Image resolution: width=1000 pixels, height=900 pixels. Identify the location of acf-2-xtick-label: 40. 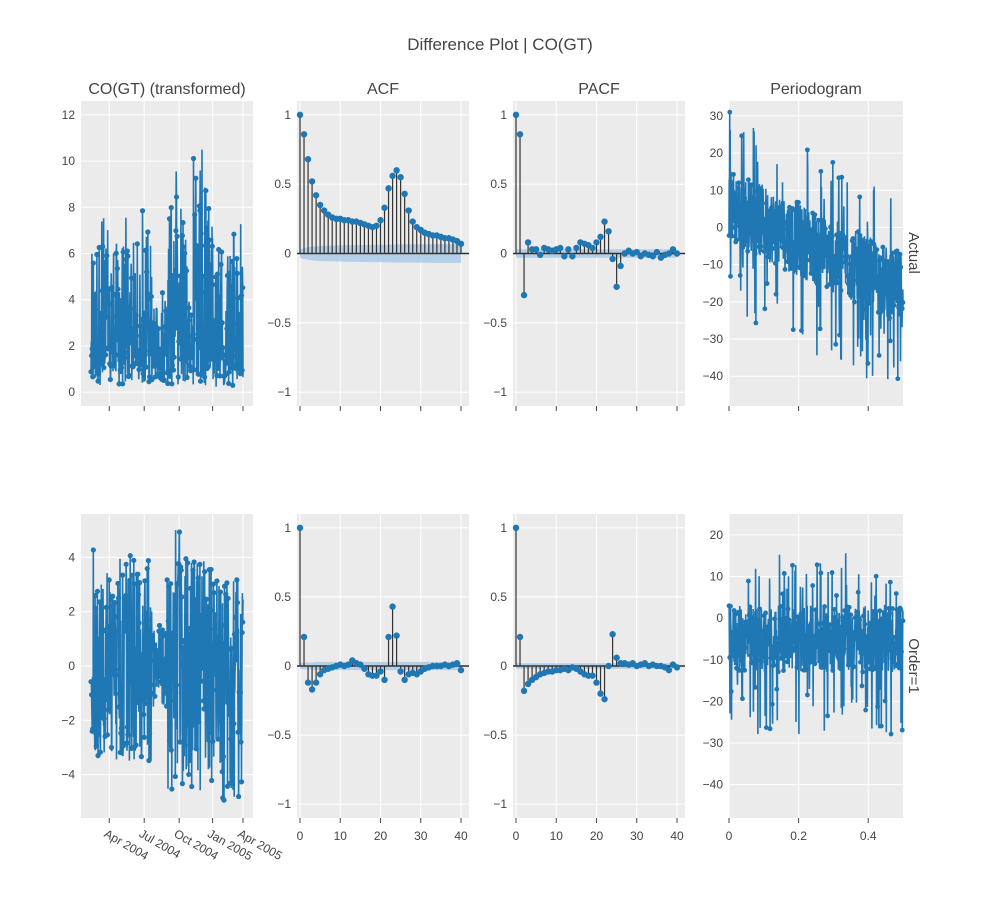
(461, 836).